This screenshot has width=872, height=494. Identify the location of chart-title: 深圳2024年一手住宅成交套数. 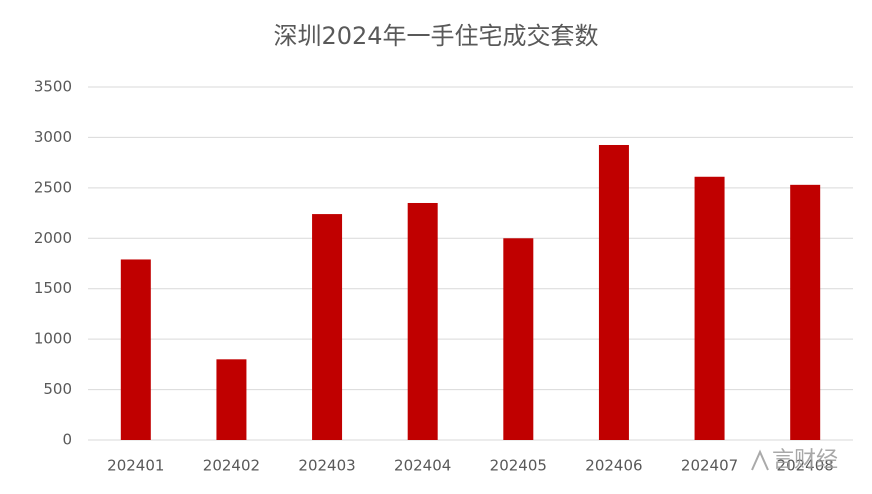
(435, 36).